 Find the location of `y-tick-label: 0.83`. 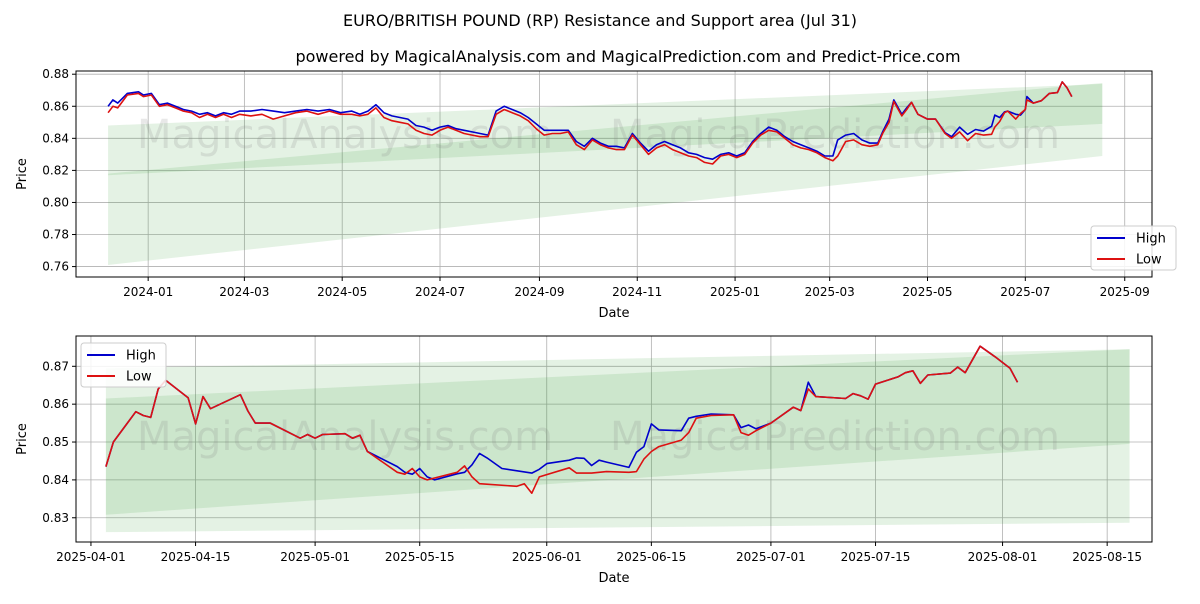

y-tick-label: 0.83 is located at coordinates (55, 518).